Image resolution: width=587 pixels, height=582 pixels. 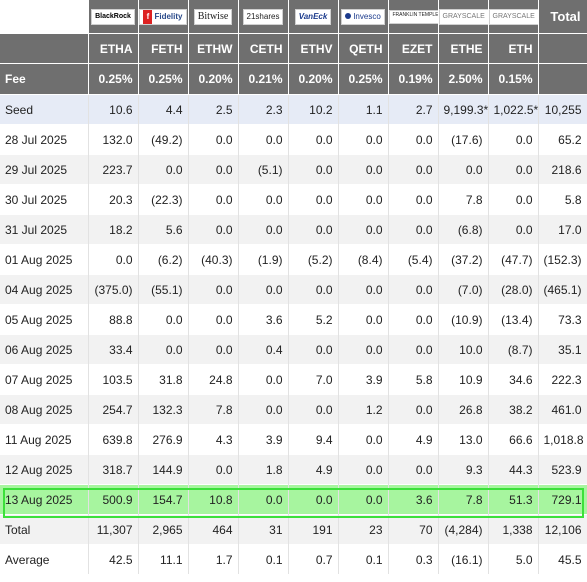 I want to click on row-total-cell: 65.2, so click(x=562, y=139).